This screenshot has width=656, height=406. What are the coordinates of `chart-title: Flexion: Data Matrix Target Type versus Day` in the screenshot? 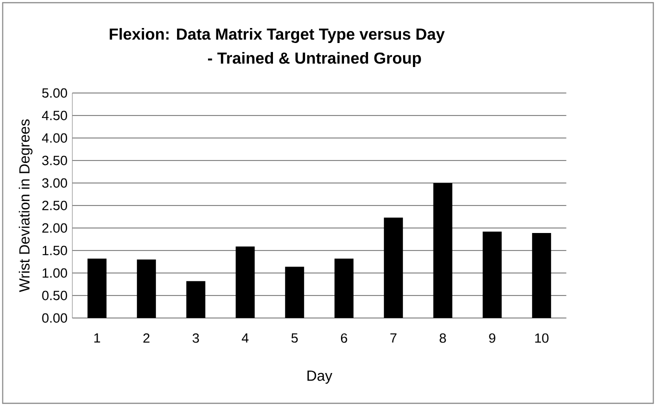 It's located at (277, 36).